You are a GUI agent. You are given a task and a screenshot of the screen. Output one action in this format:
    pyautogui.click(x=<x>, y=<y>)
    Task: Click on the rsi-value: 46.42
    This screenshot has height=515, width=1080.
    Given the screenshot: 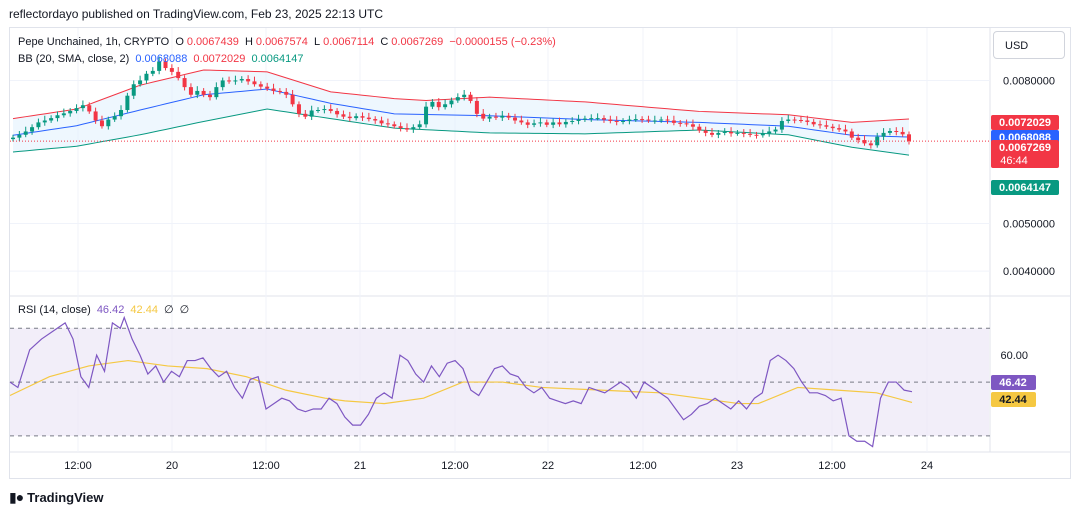 What is the action you would take?
    pyautogui.click(x=110, y=310)
    